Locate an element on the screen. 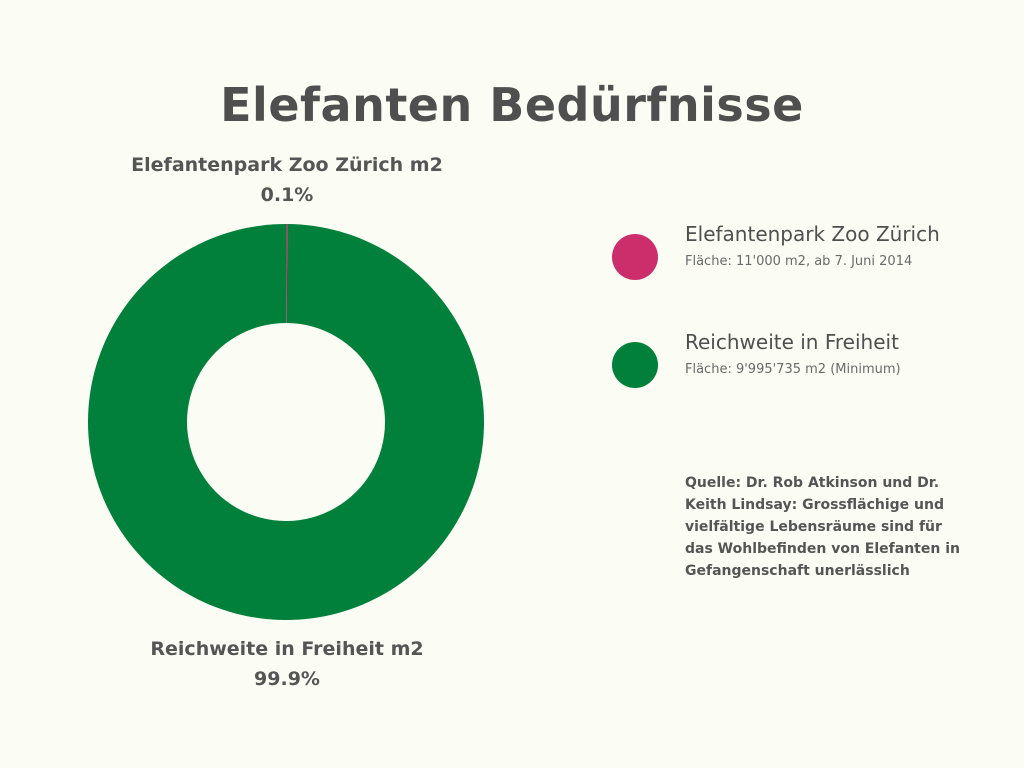 This screenshot has height=768, width=1024. legend-swatch-zoo is located at coordinates (635, 257).